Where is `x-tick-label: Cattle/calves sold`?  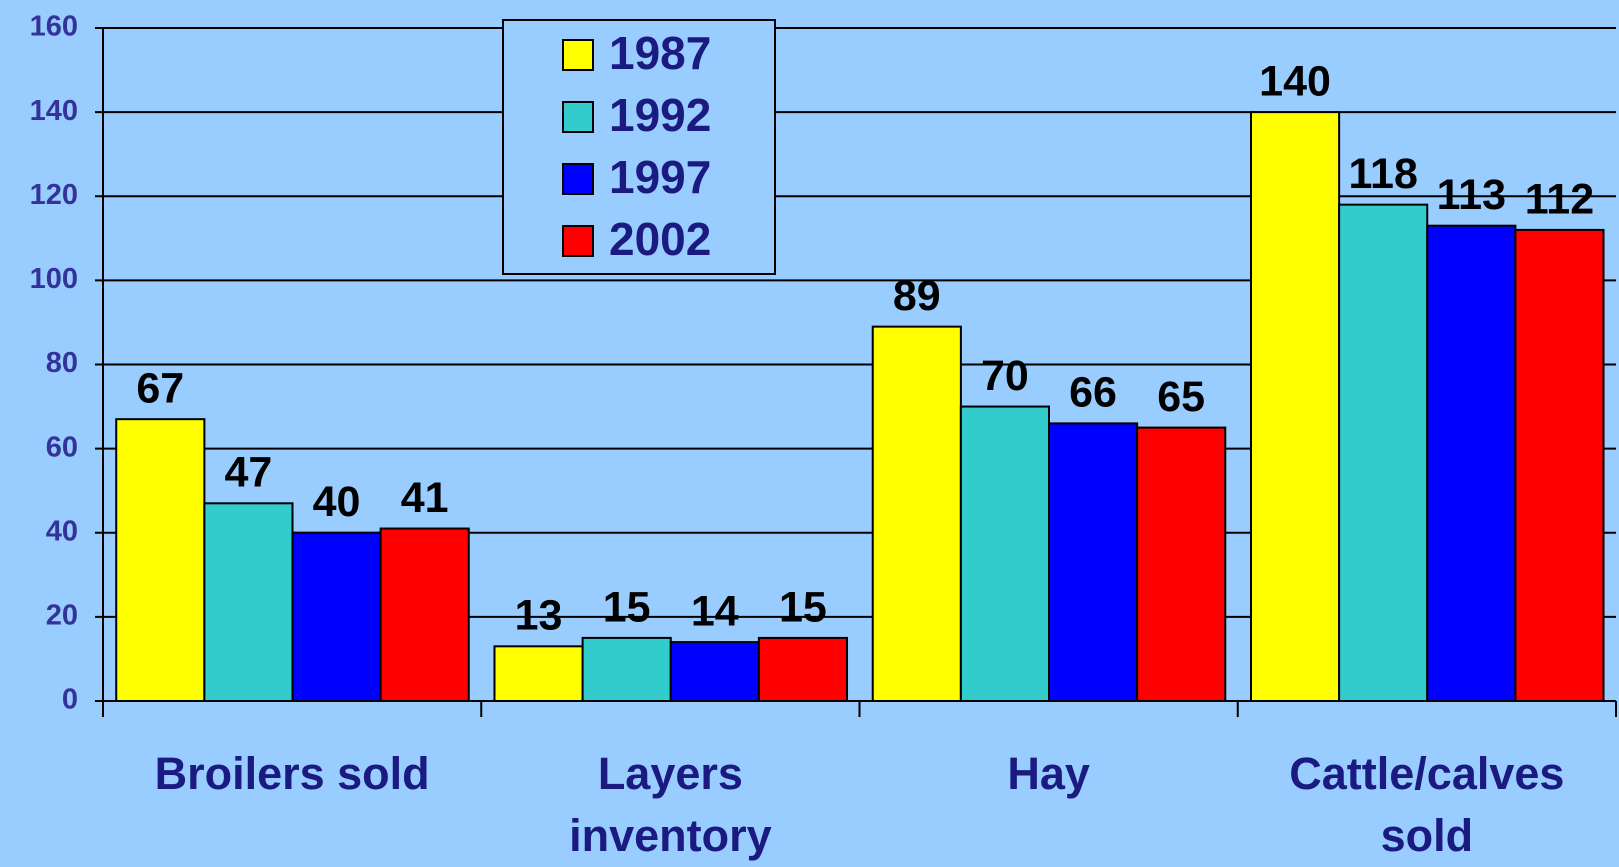 x-tick-label: Cattle/calves sold is located at coordinates (1427, 804).